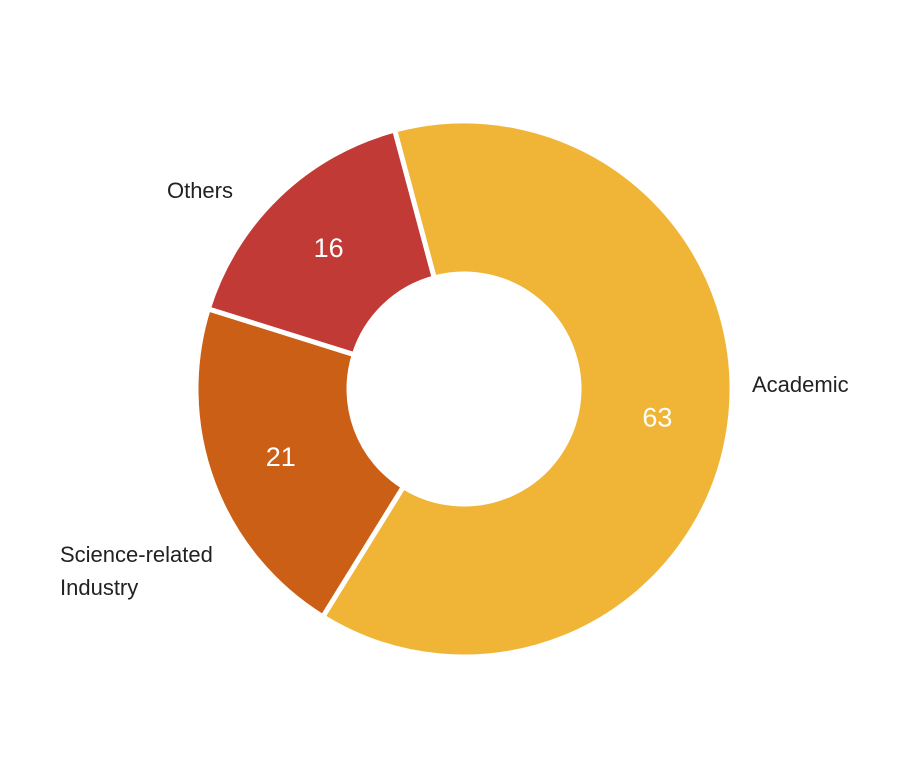 This screenshot has width=920, height=778. I want to click on value-label-others: 16, so click(329, 248).